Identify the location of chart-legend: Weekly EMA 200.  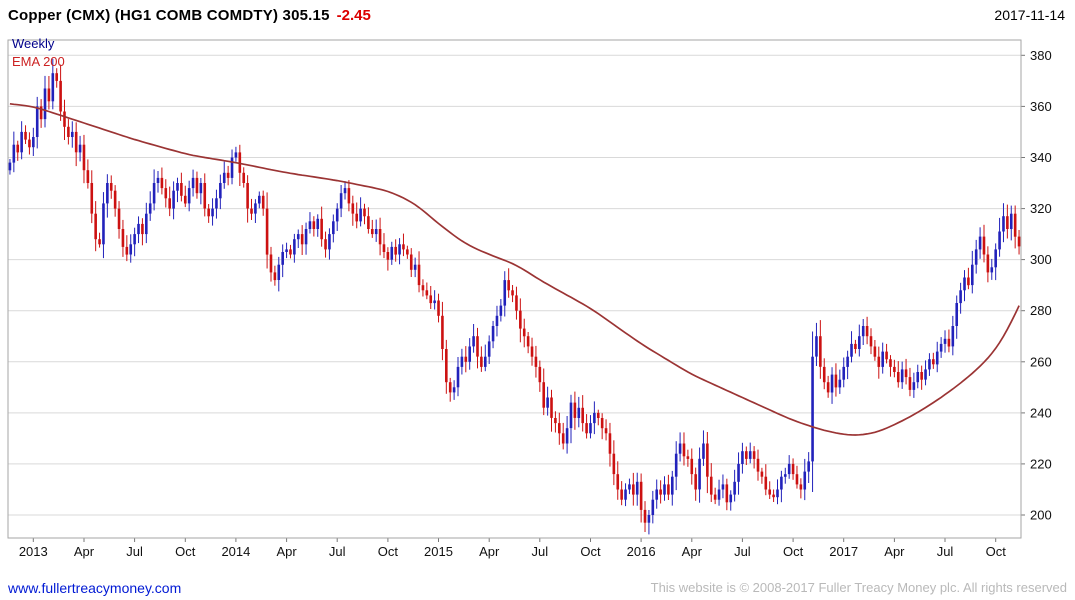
(38, 53).